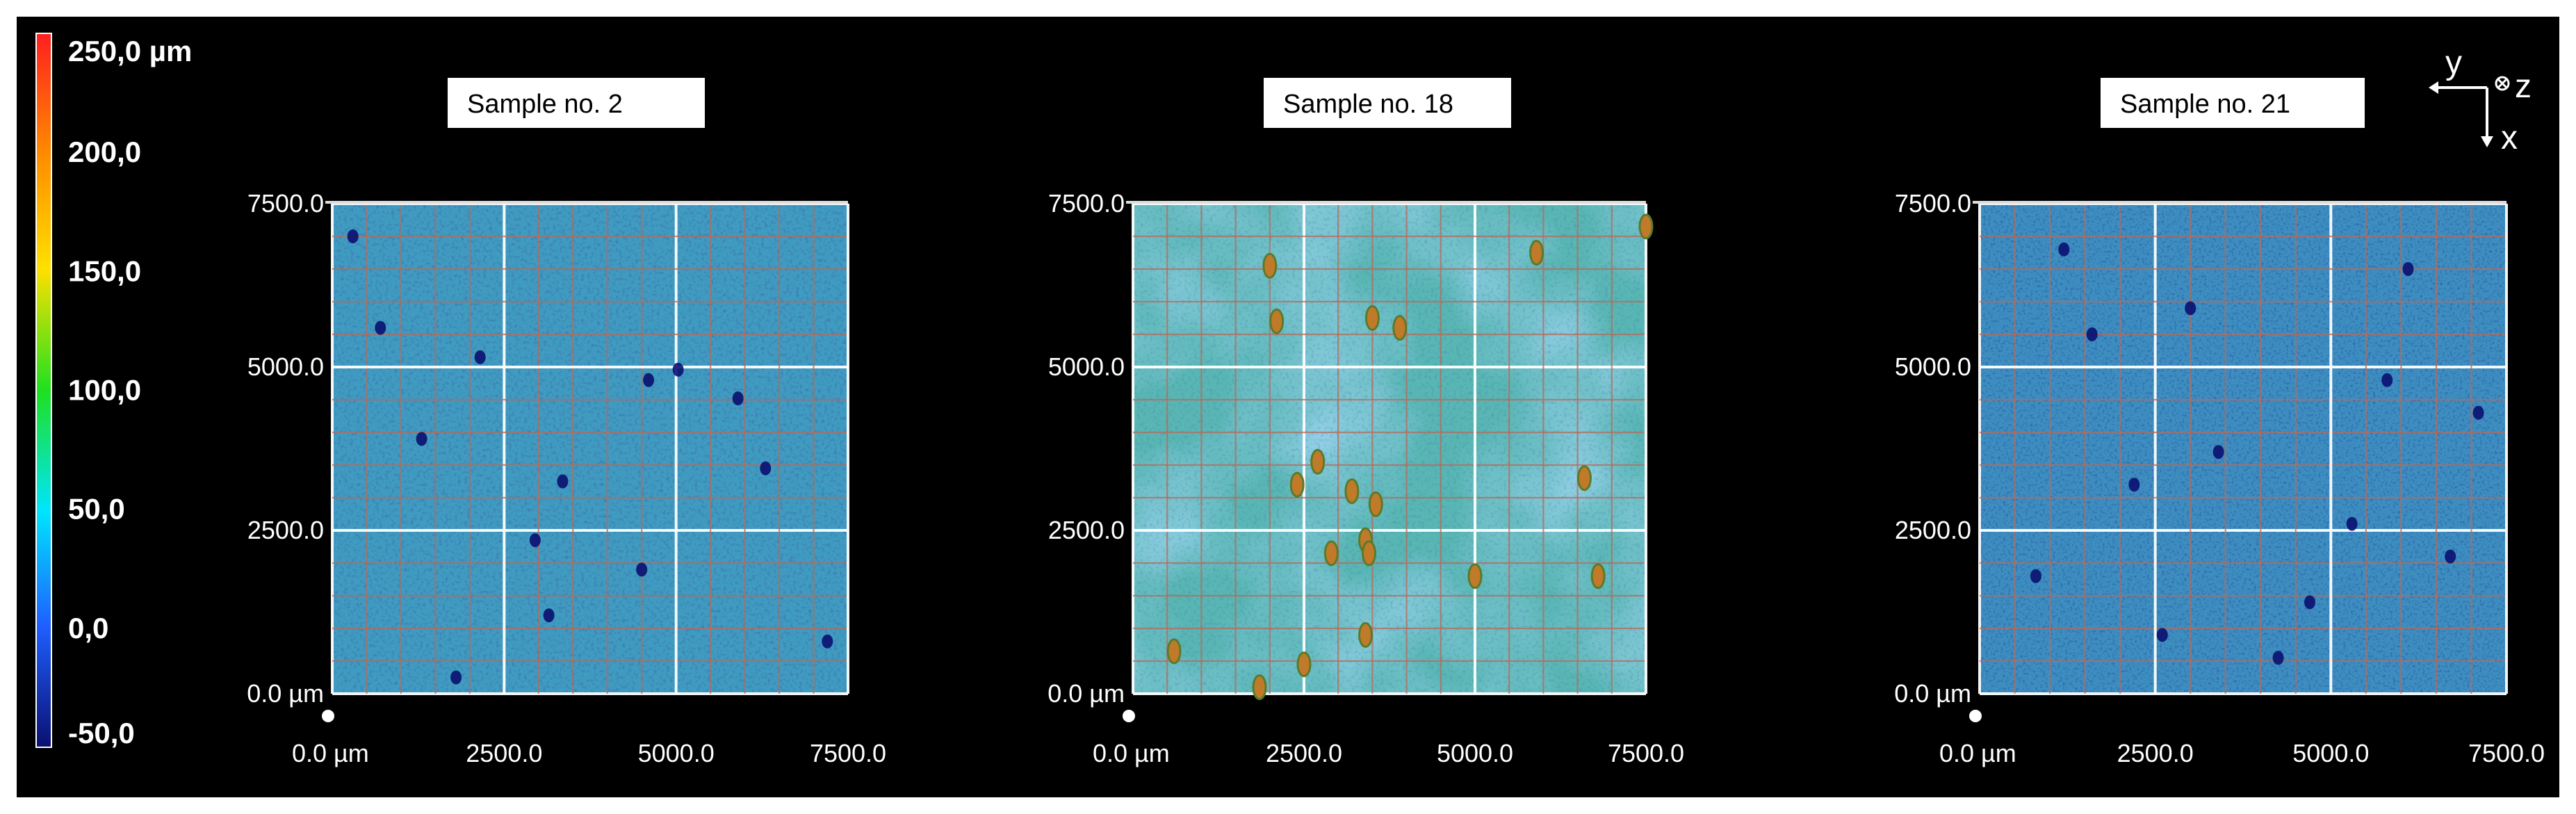 The width and height of the screenshot is (2576, 814). I want to click on axis-arrowhead-y, so click(2433, 87).